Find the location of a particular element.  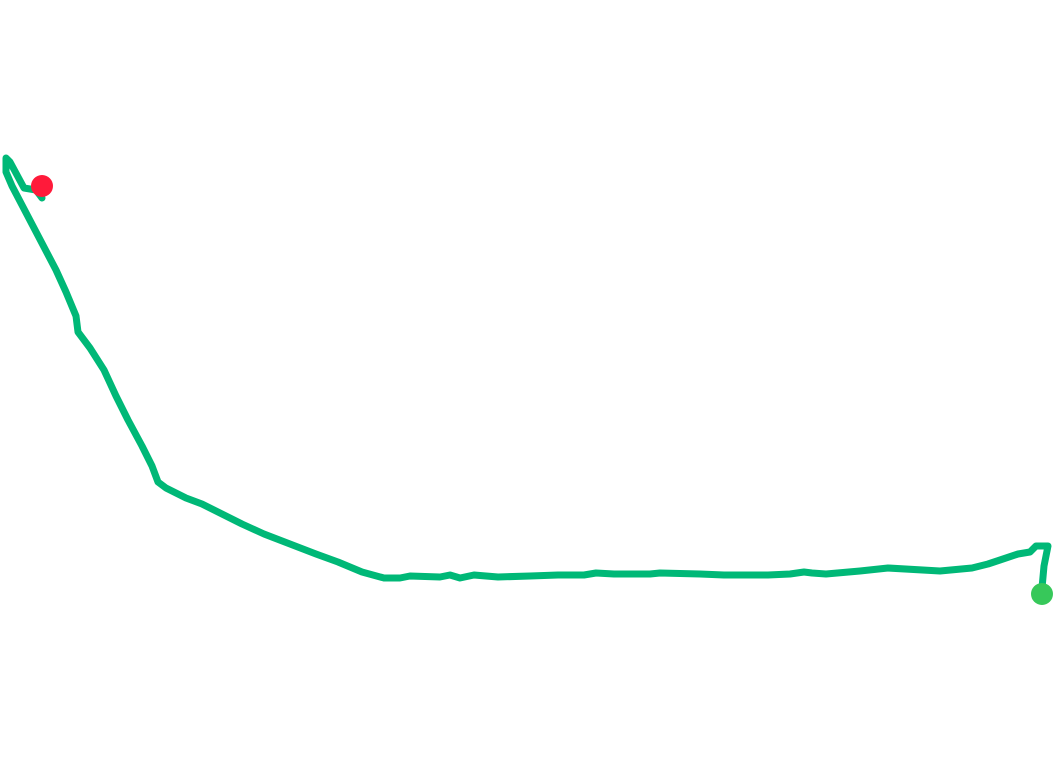

end-marker-icon is located at coordinates (42, 186).